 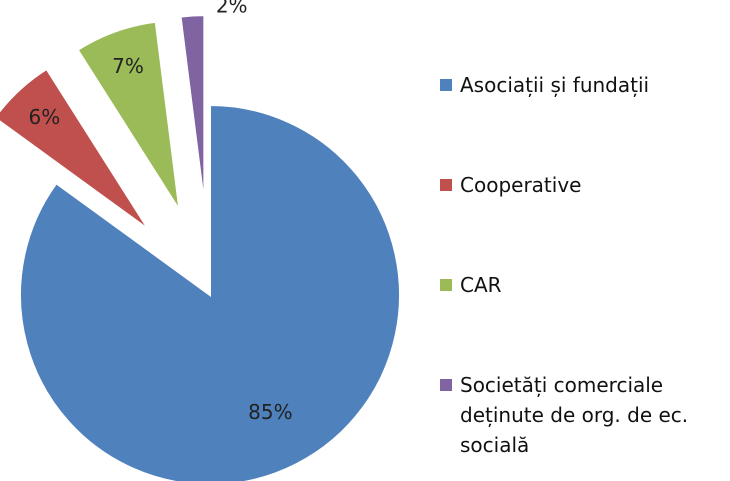 I want to click on legend-item: CAR, so click(x=582, y=285).